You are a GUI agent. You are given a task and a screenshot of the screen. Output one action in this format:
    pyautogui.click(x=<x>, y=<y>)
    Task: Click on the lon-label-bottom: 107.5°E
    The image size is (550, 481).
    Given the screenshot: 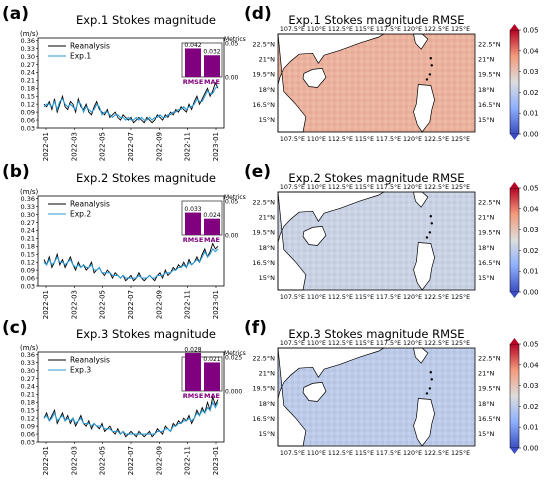 What is the action you would take?
    pyautogui.click(x=292, y=297)
    